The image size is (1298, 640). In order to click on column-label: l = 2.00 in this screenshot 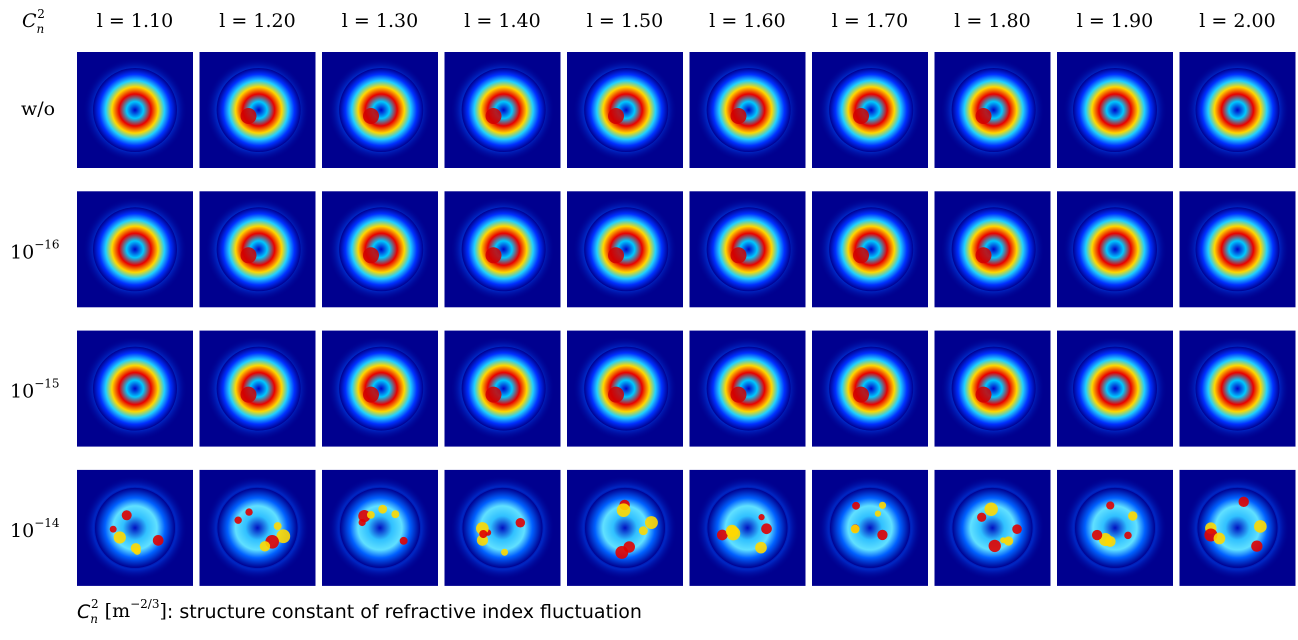, I will do `click(1237, 21)`.